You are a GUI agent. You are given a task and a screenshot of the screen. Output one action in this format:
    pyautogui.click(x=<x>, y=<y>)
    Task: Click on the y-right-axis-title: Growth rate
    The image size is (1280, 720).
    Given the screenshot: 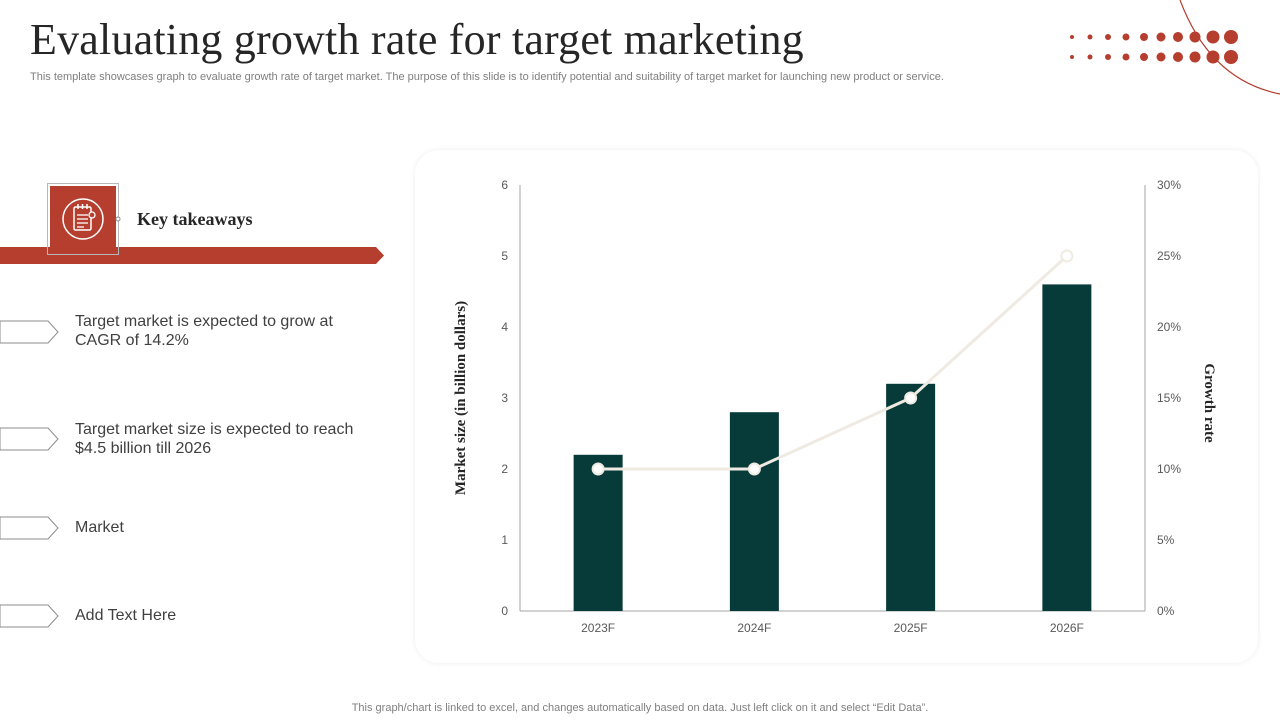 What is the action you would take?
    pyautogui.click(x=1209, y=403)
    